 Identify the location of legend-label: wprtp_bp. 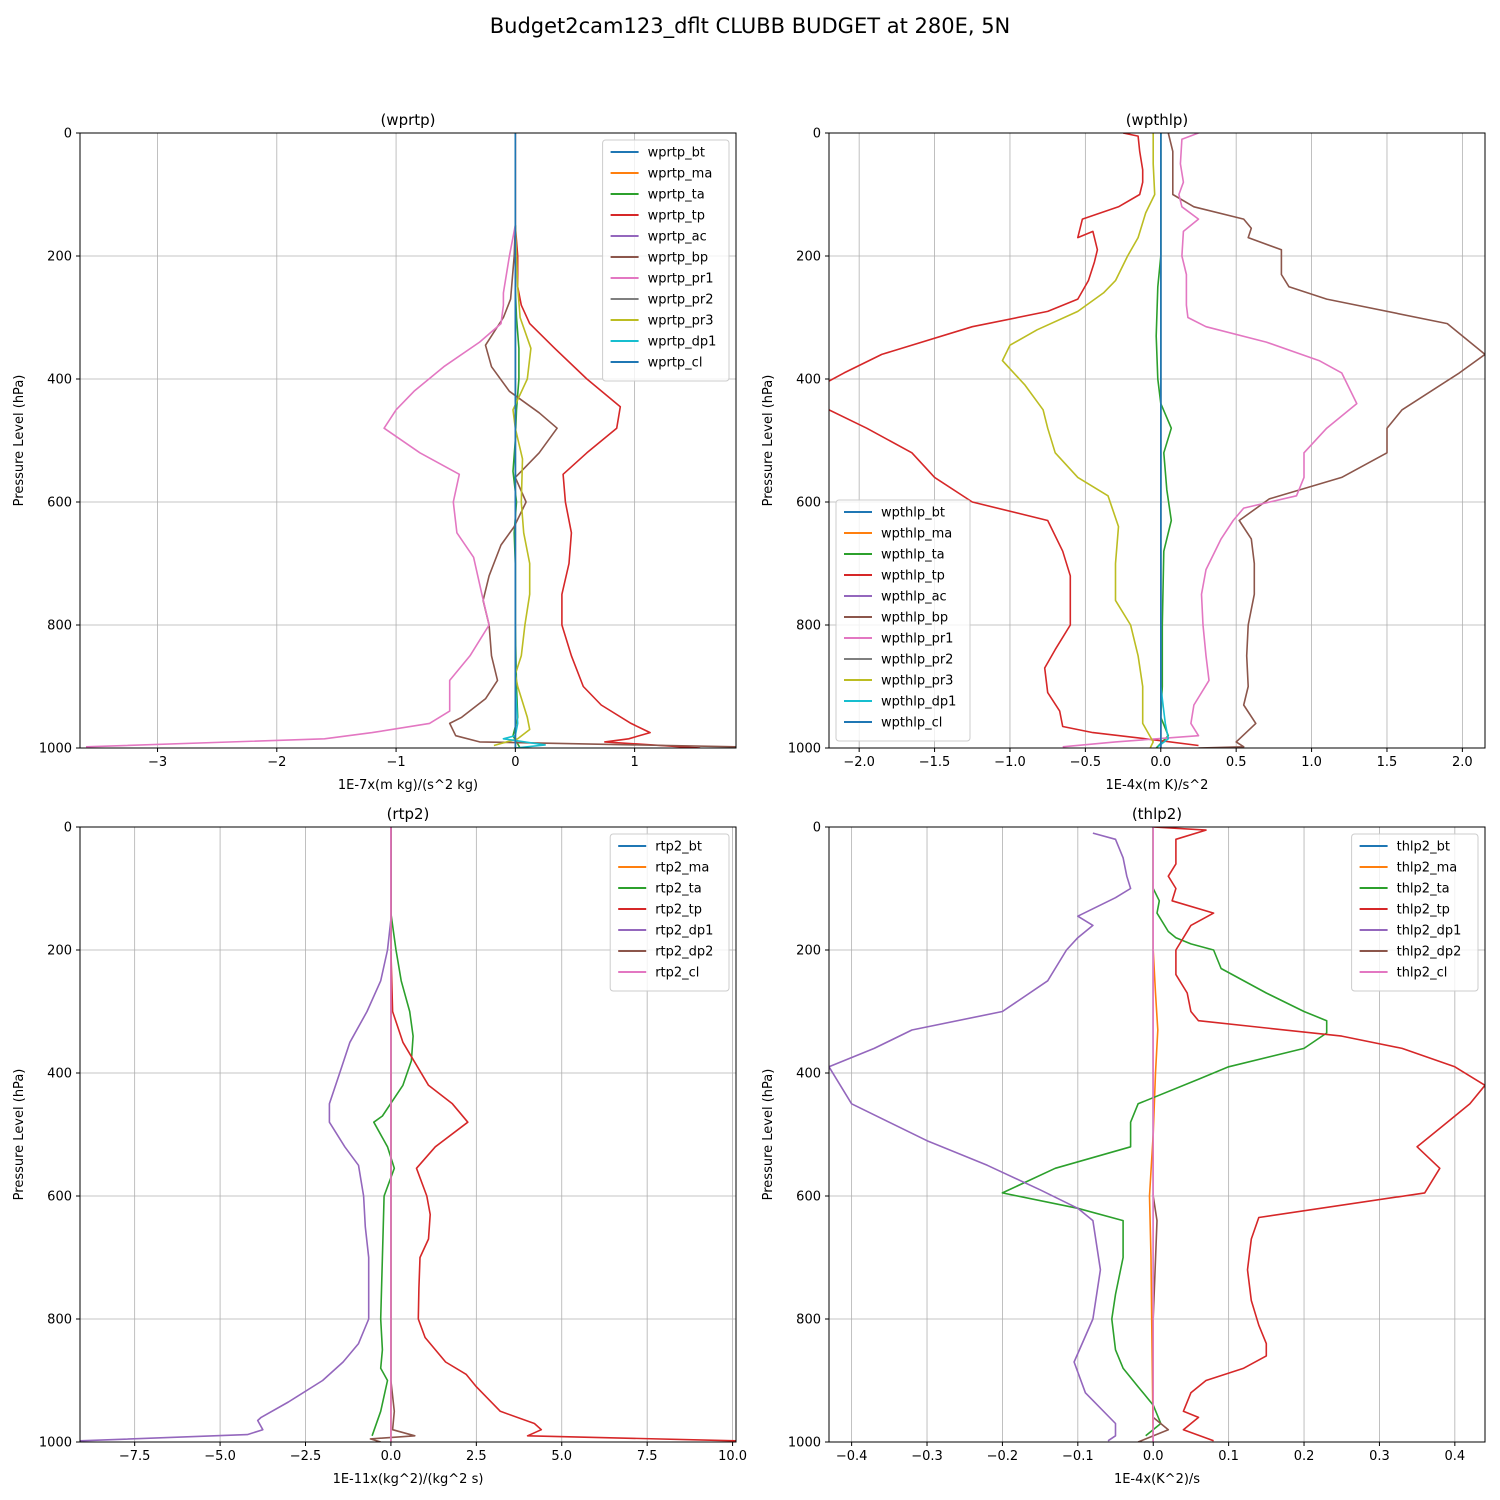
(678, 258).